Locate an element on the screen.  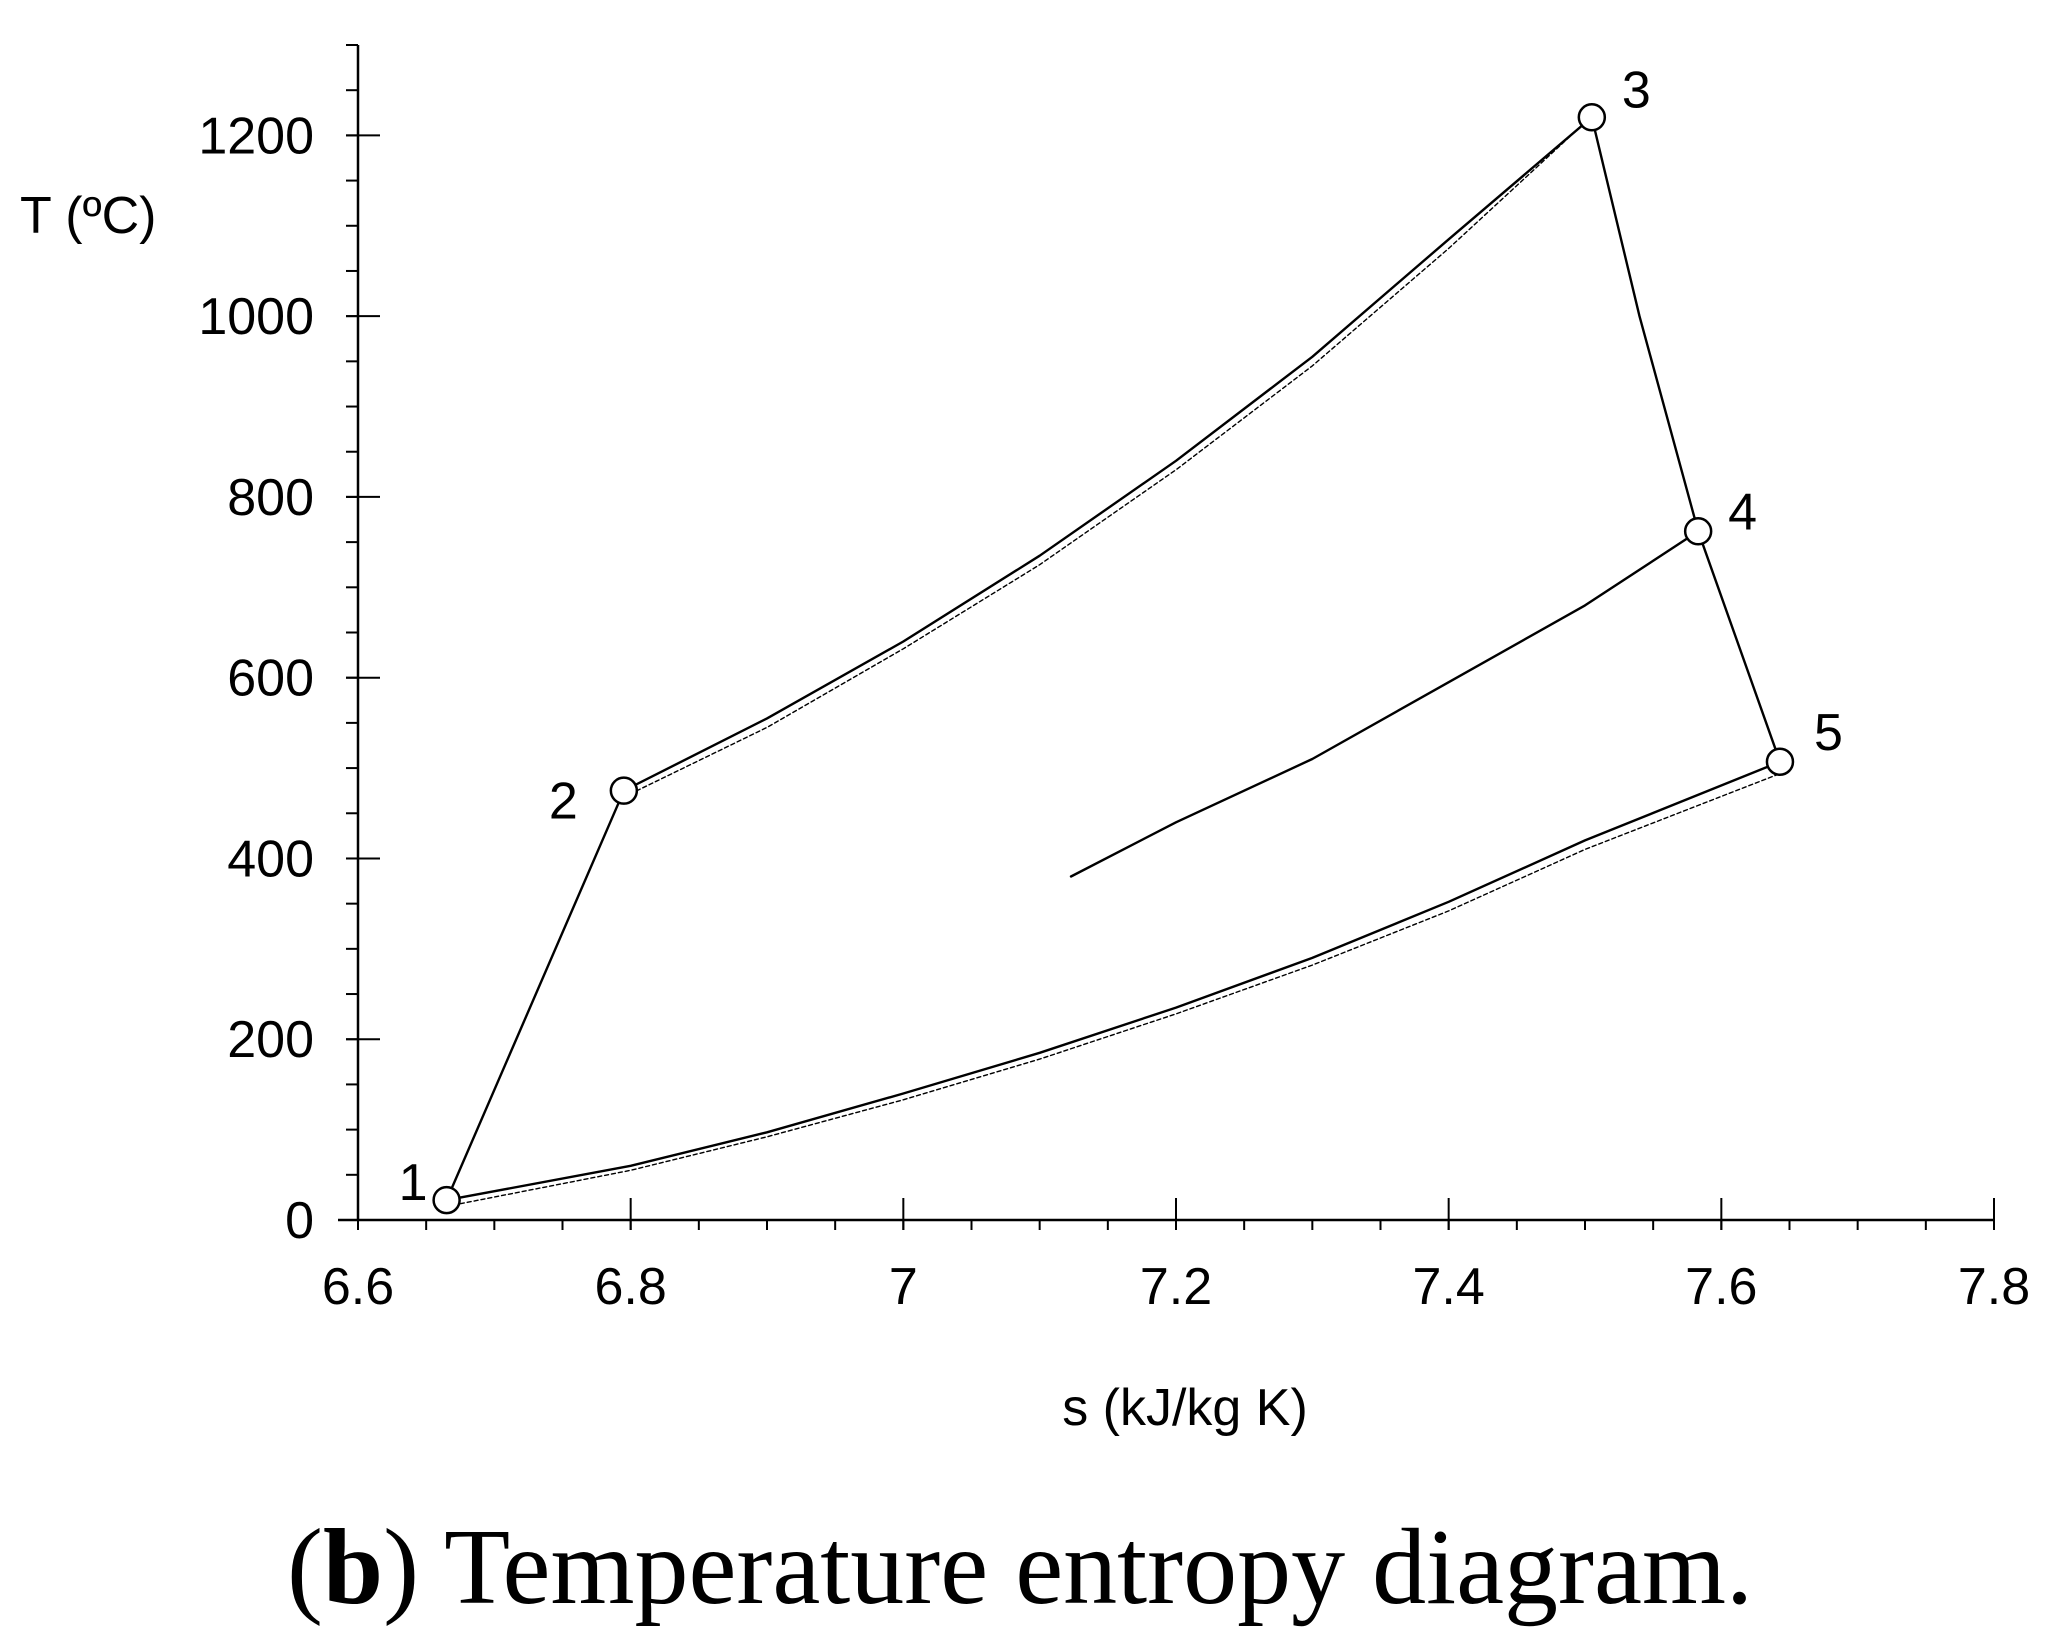
y-tick-label: 200 is located at coordinates (270, 1040).